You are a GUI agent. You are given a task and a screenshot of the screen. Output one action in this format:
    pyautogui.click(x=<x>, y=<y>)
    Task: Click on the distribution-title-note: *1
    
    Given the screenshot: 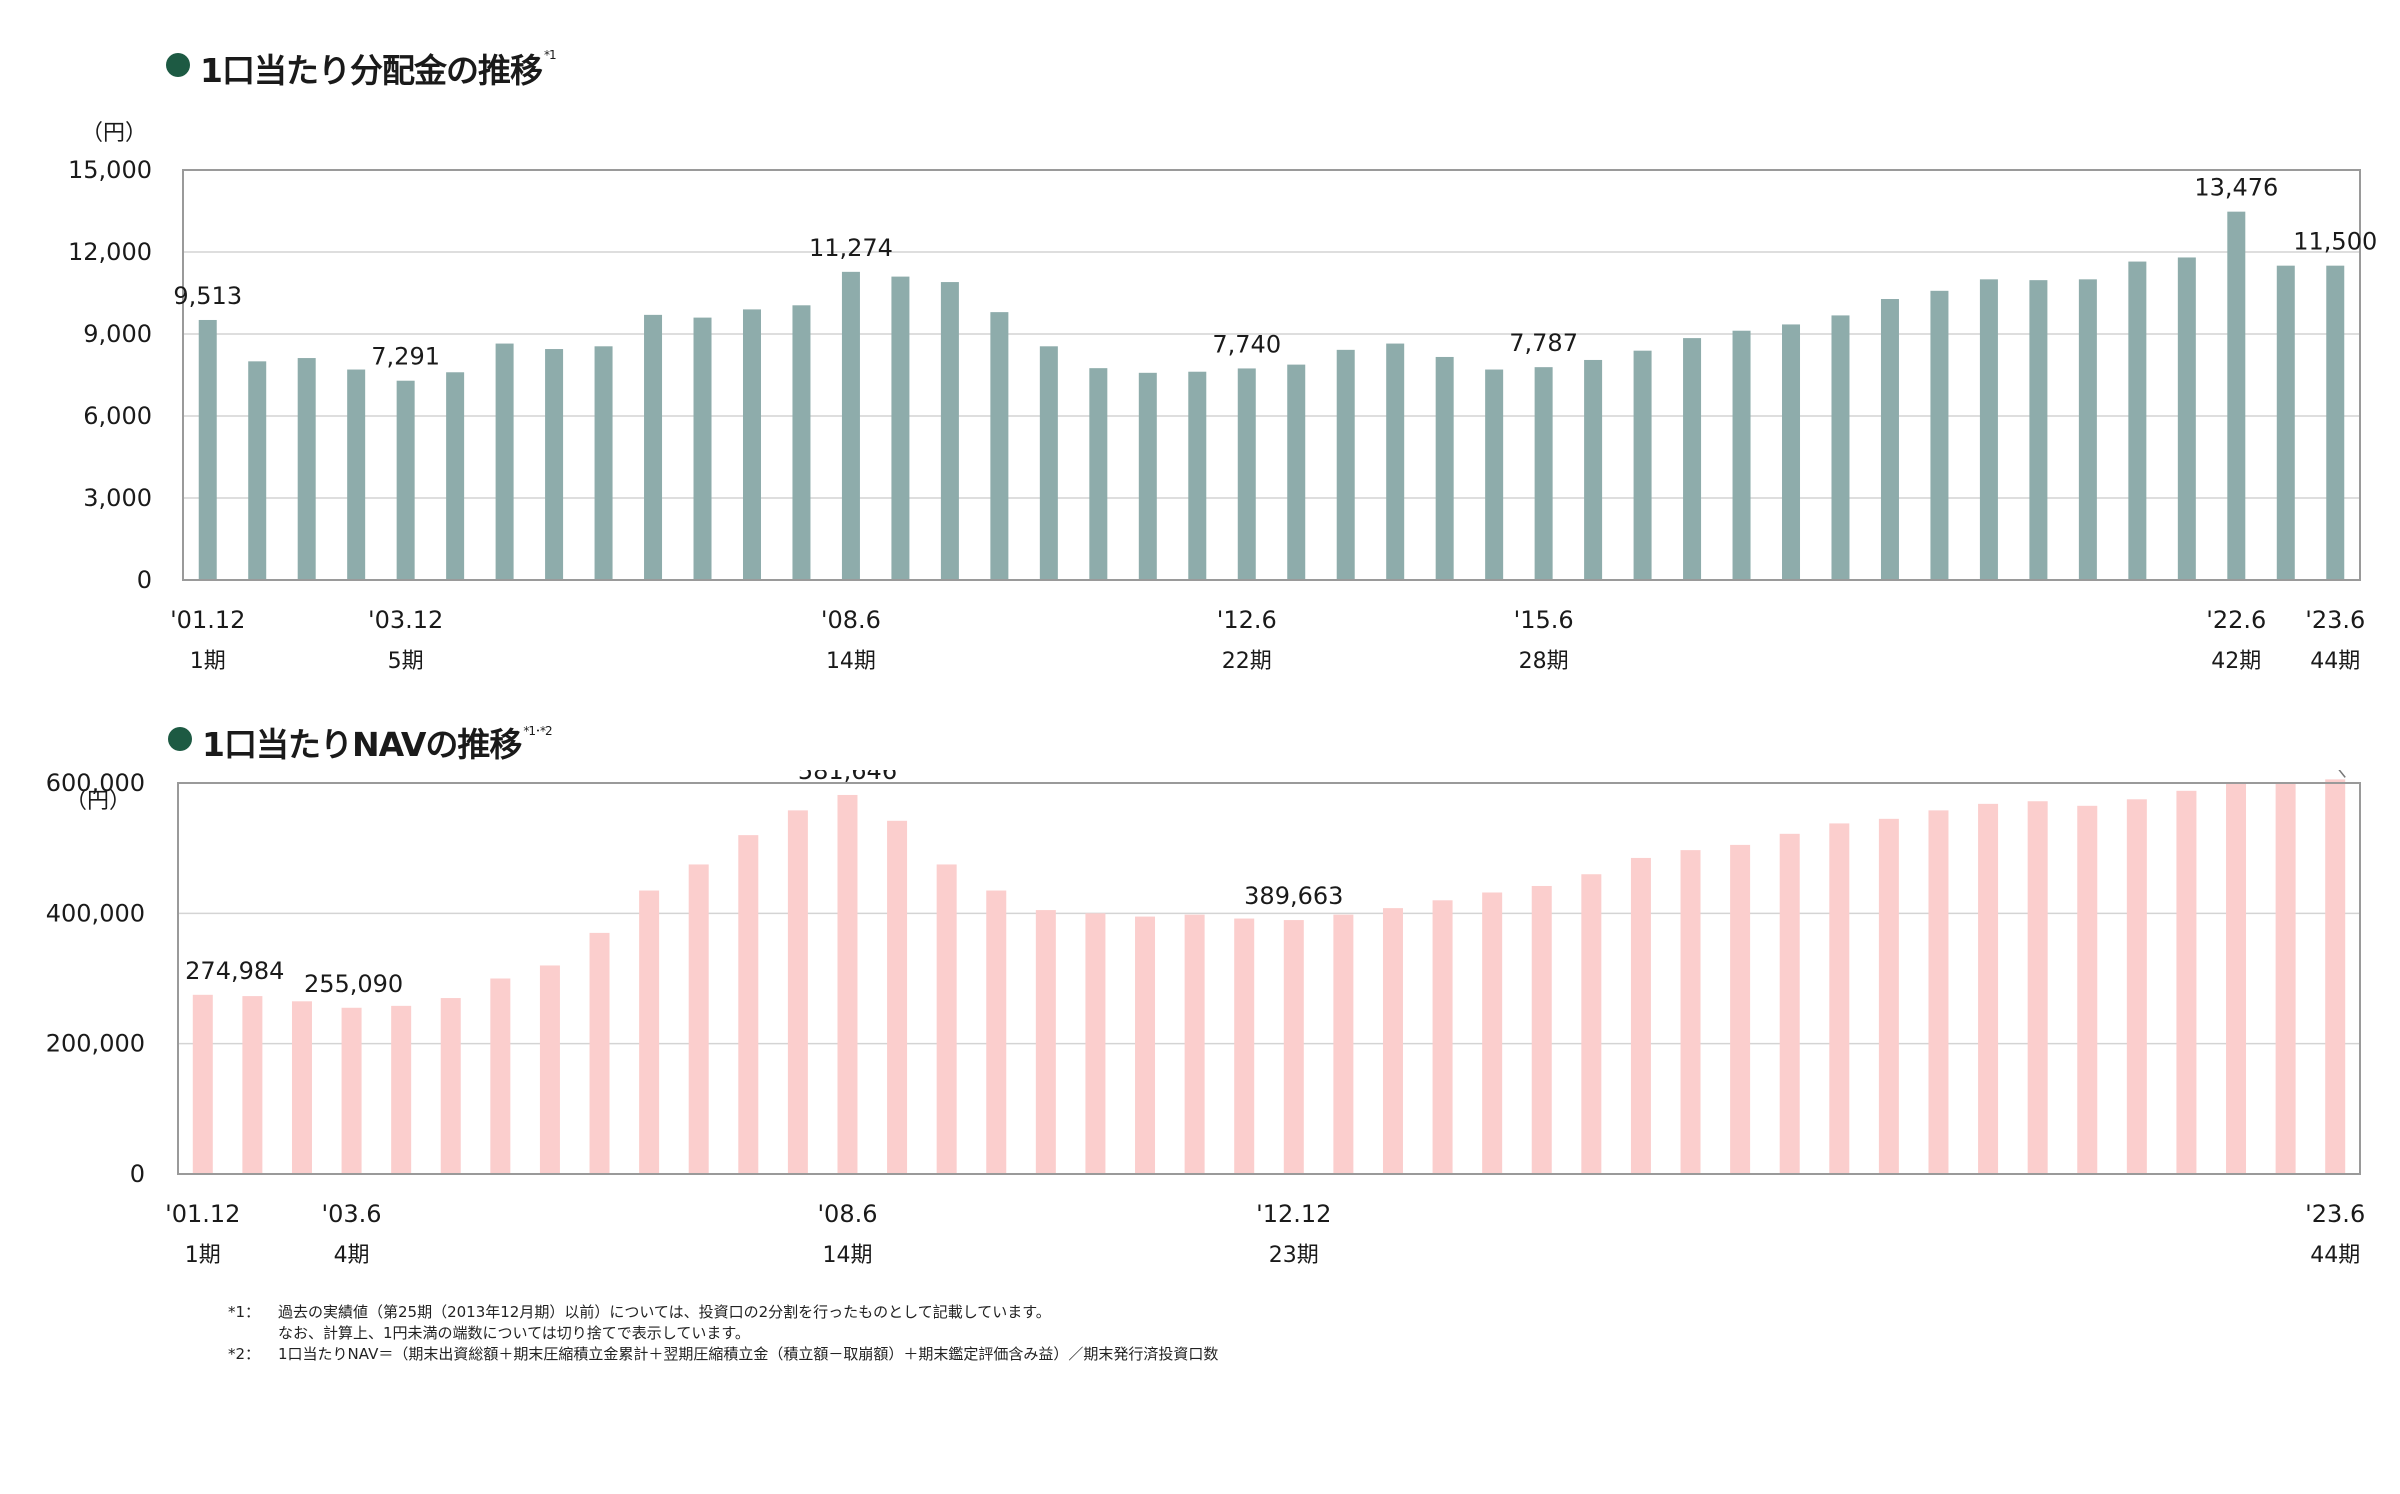 What is the action you would take?
    pyautogui.click(x=550, y=55)
    